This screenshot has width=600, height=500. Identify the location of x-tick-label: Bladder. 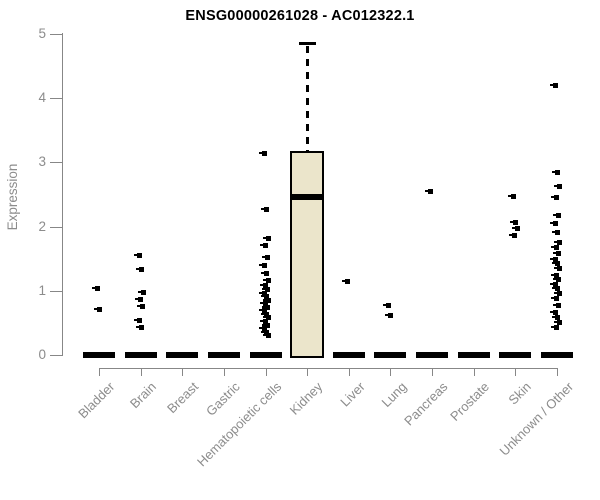
(96, 400).